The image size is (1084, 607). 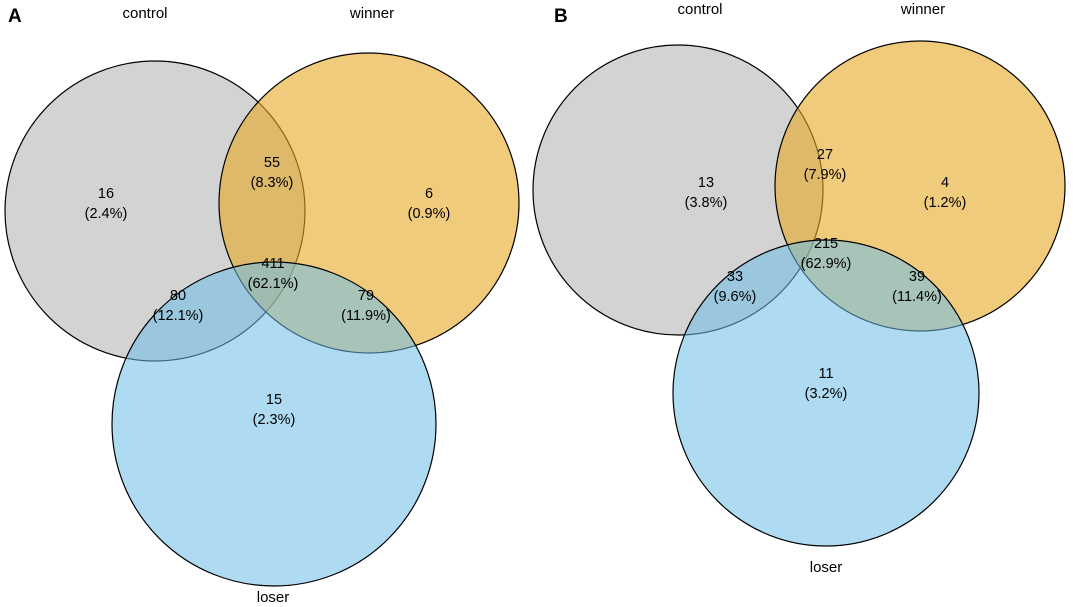 What do you see at coordinates (922, 9) in the screenshot?
I see `panel-b-winner-label: winner` at bounding box center [922, 9].